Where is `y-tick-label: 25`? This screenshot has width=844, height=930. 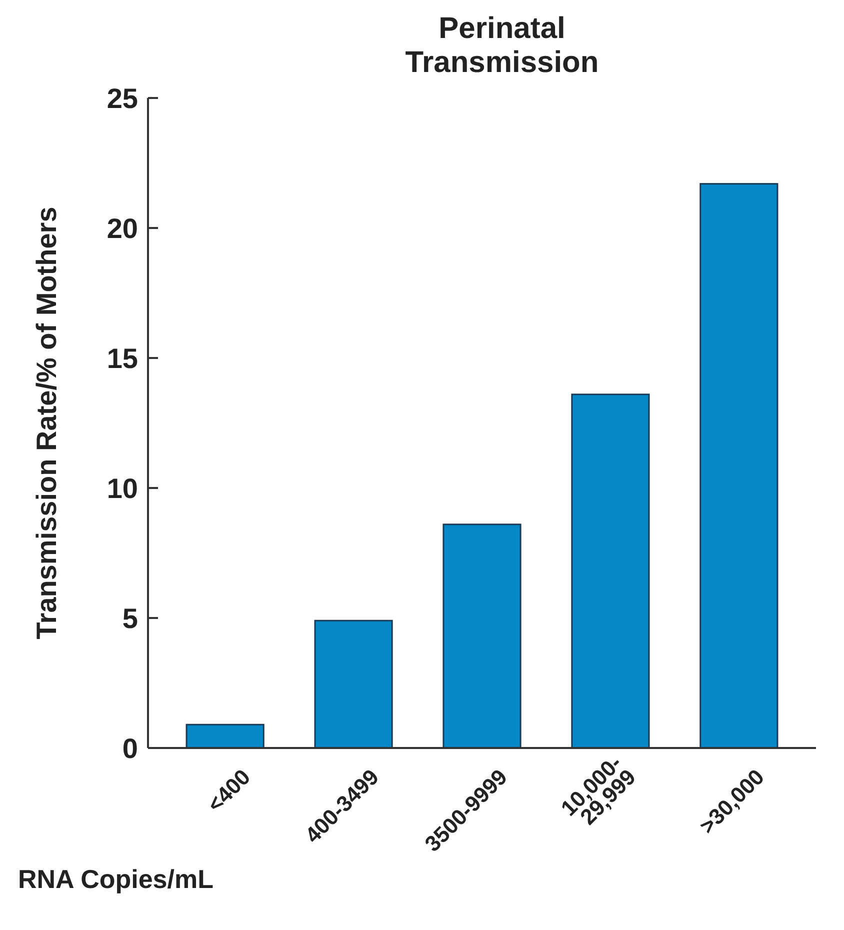
y-tick-label: 25 is located at coordinates (122, 98).